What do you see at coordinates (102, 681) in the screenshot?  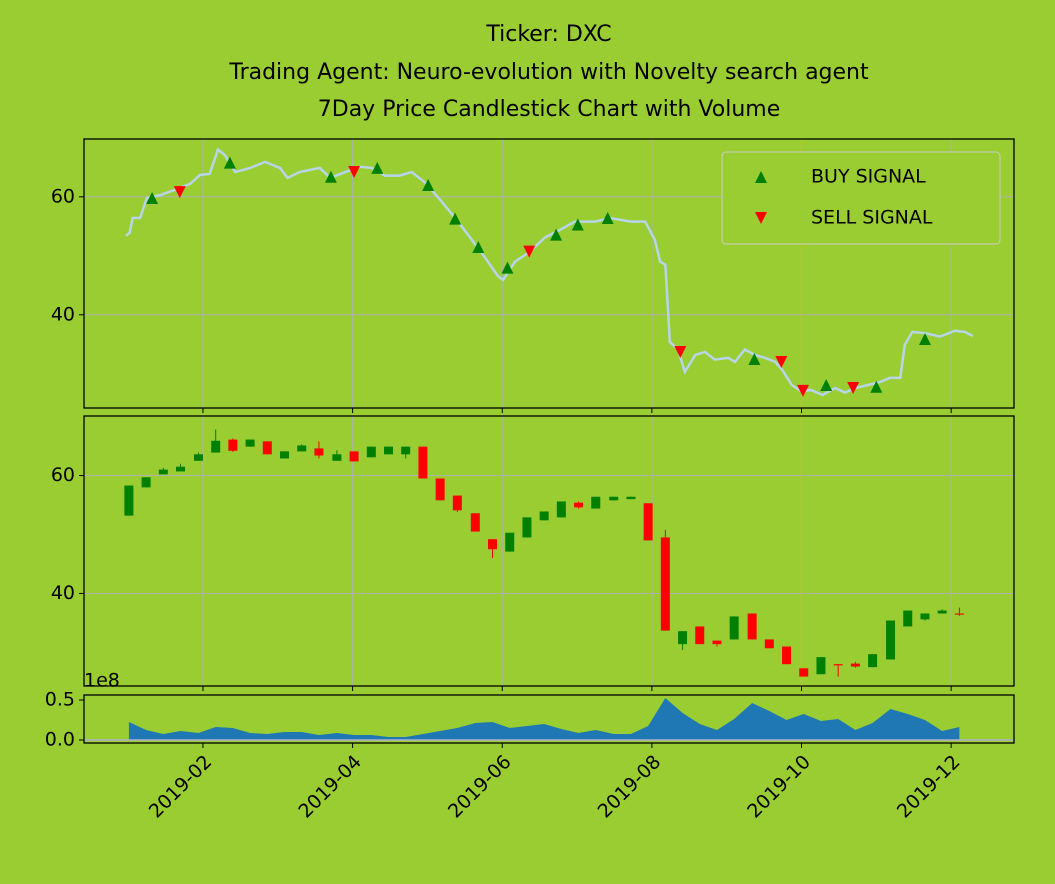 I see `offset-label: 1e8` at bounding box center [102, 681].